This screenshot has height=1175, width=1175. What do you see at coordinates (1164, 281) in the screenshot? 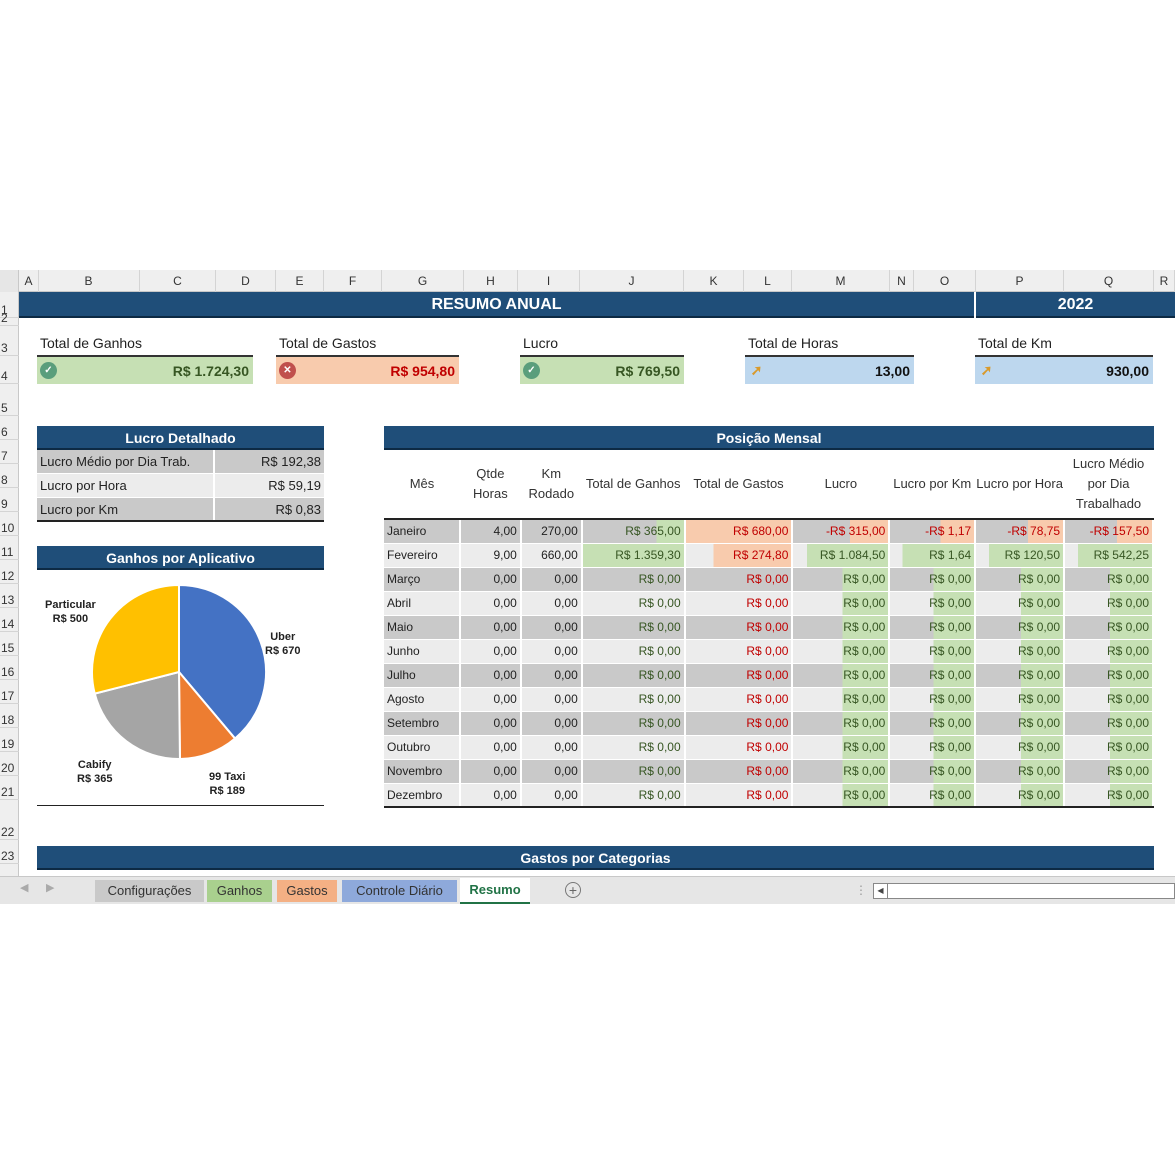
I see `column-header: R` at bounding box center [1164, 281].